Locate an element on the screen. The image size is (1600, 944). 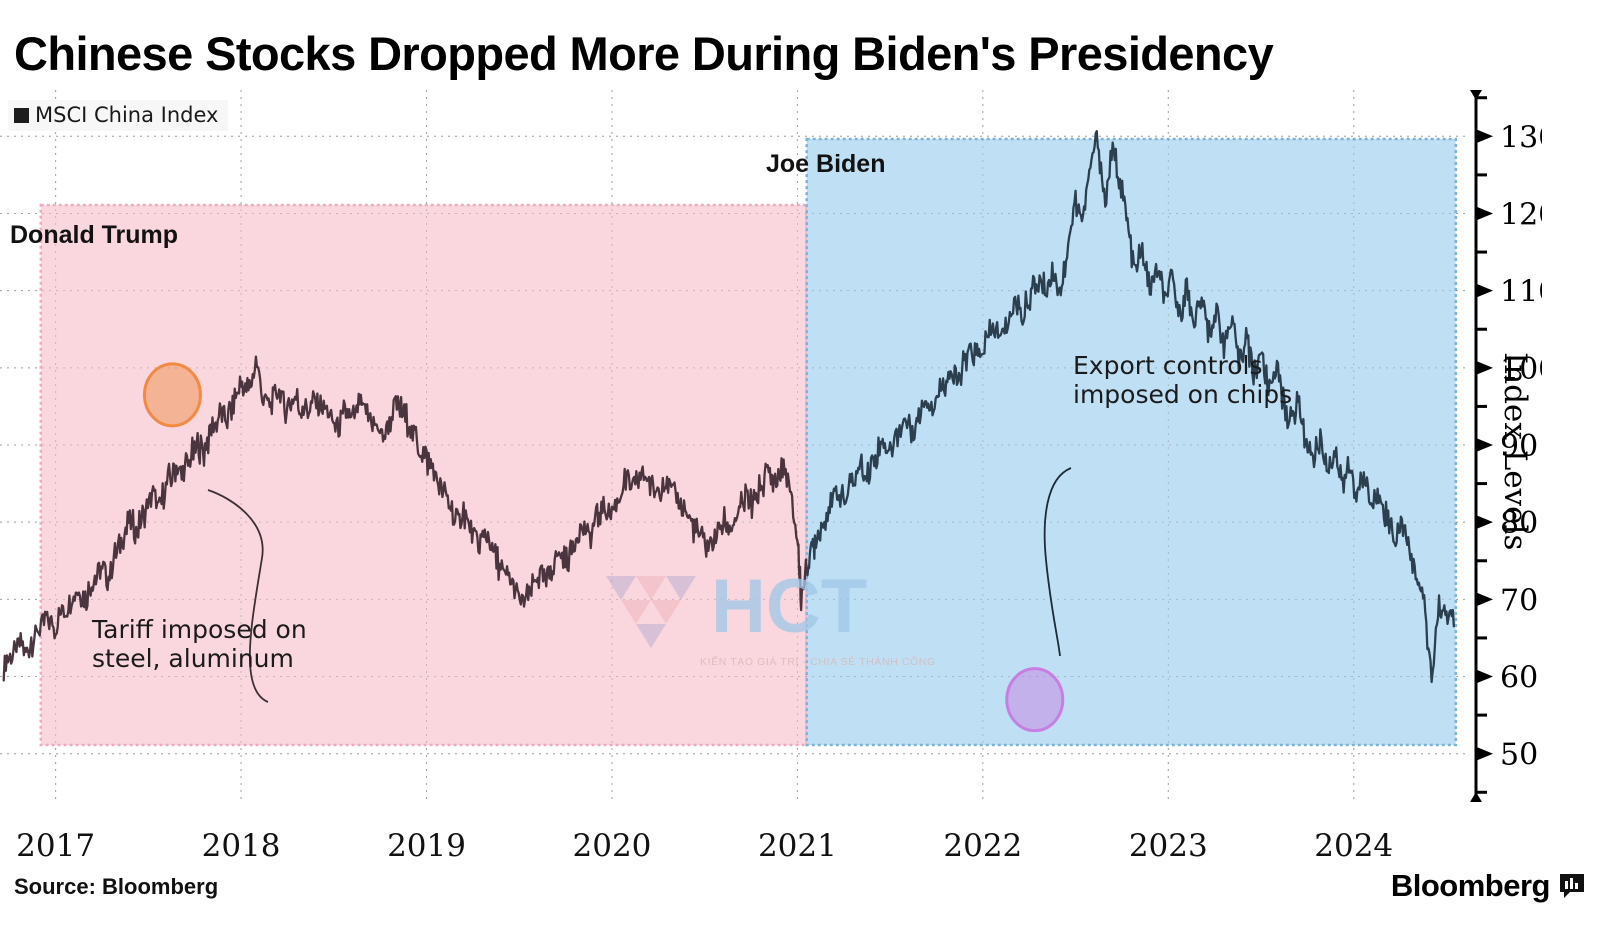
x-tick-label: 2020 is located at coordinates (612, 846).